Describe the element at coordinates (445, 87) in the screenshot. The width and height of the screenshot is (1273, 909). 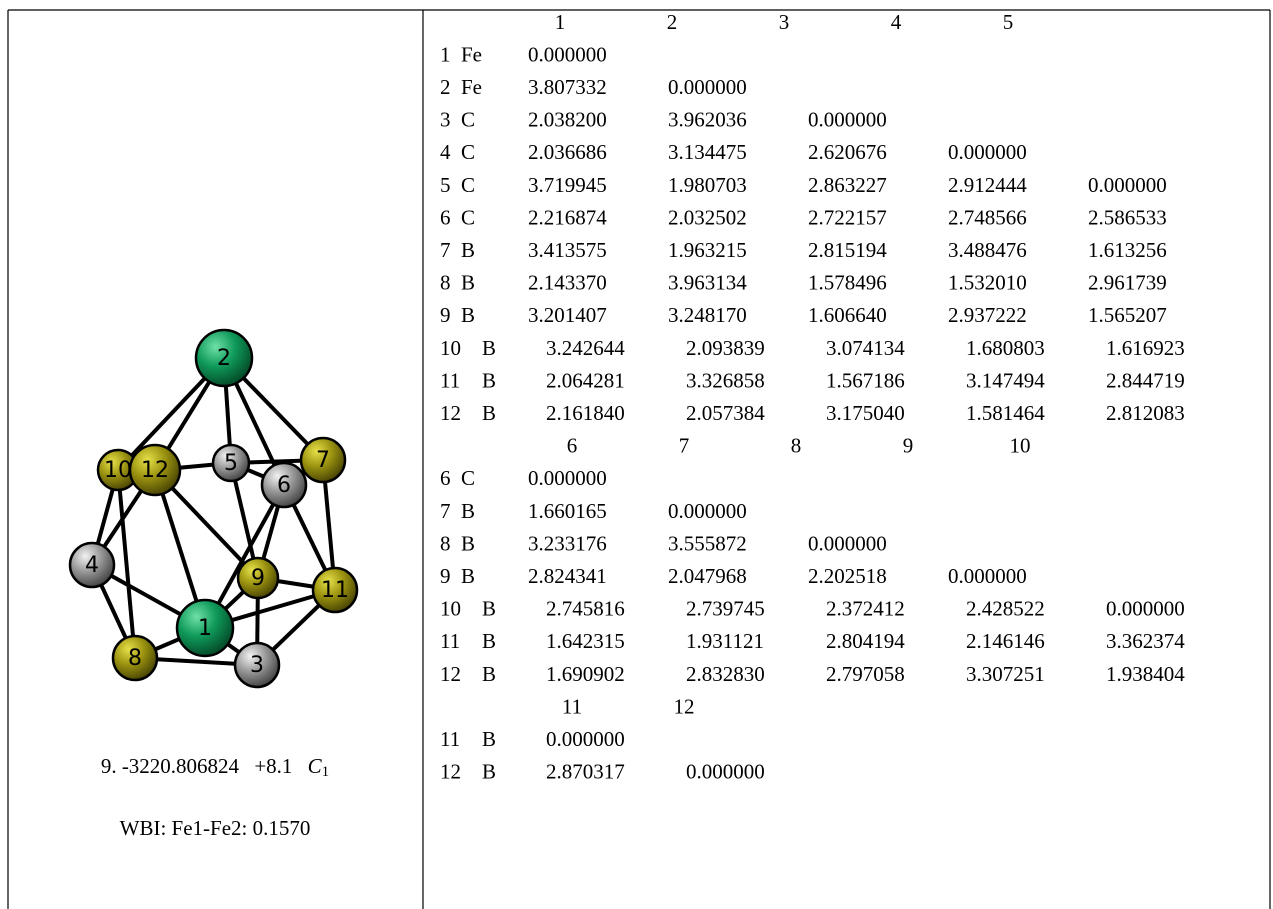
I see `row-index: 2` at that location.